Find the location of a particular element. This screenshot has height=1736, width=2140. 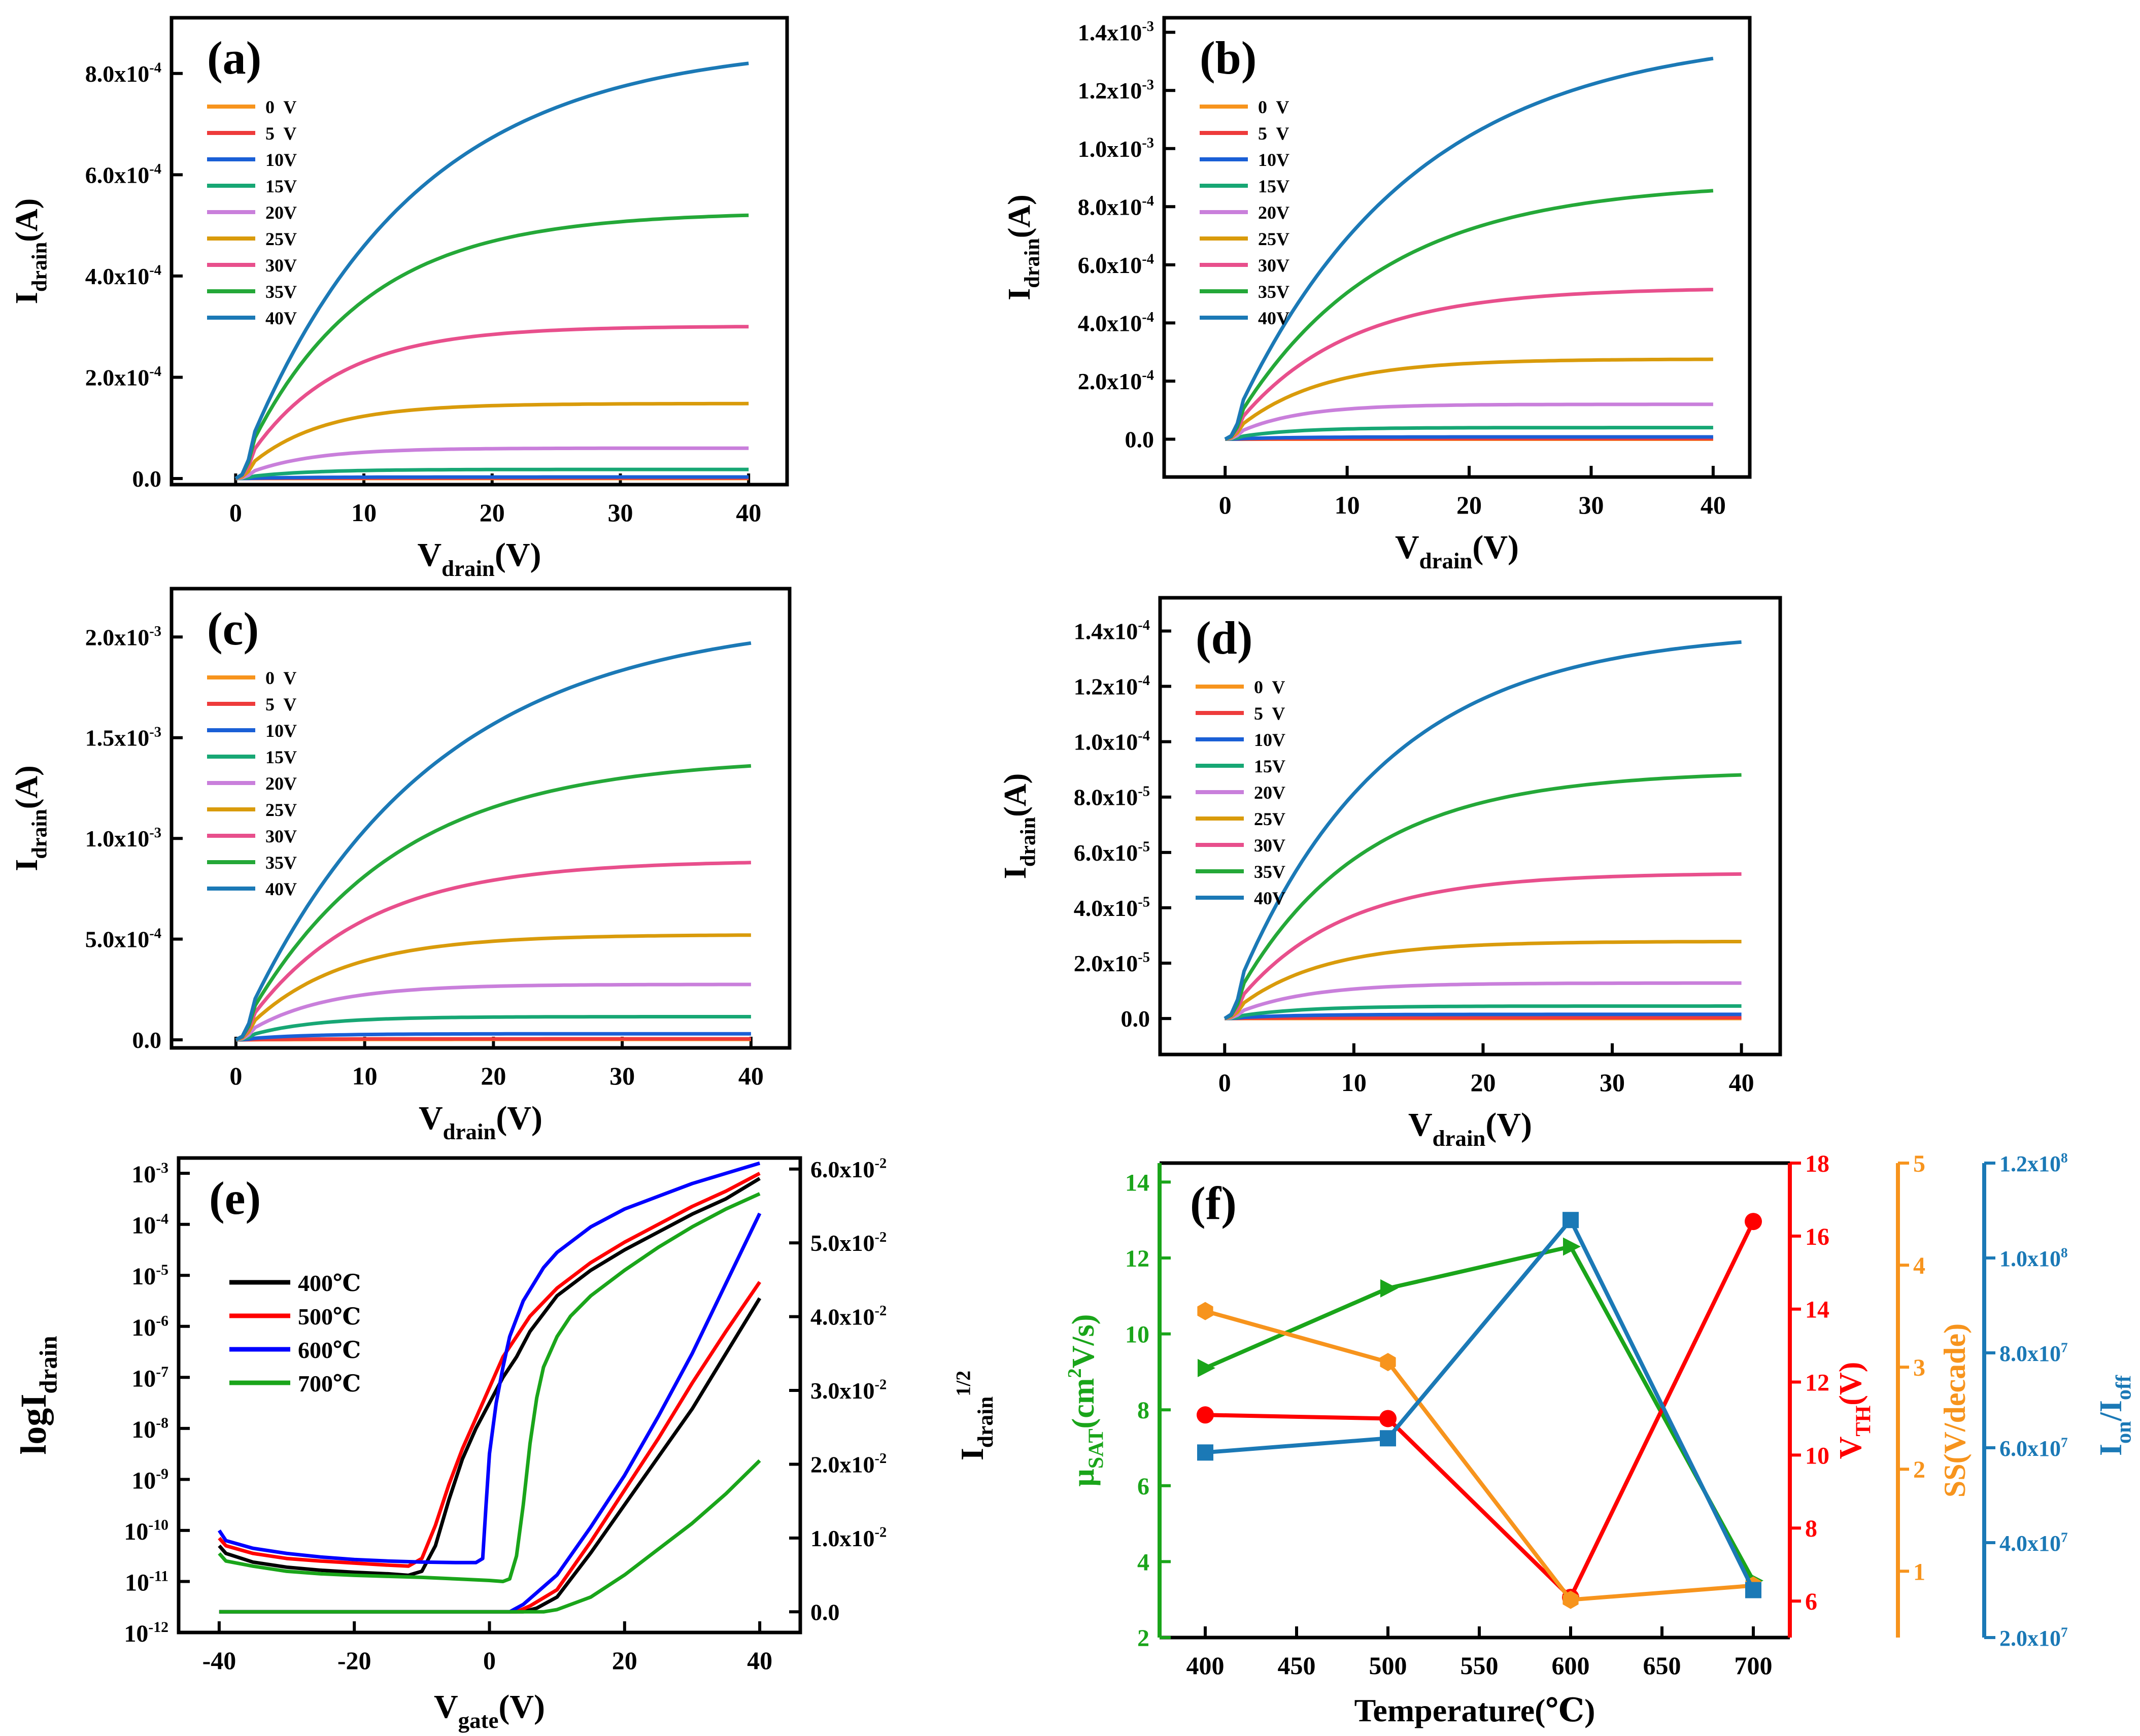

x-tick-label: 650 is located at coordinates (1662, 1665).